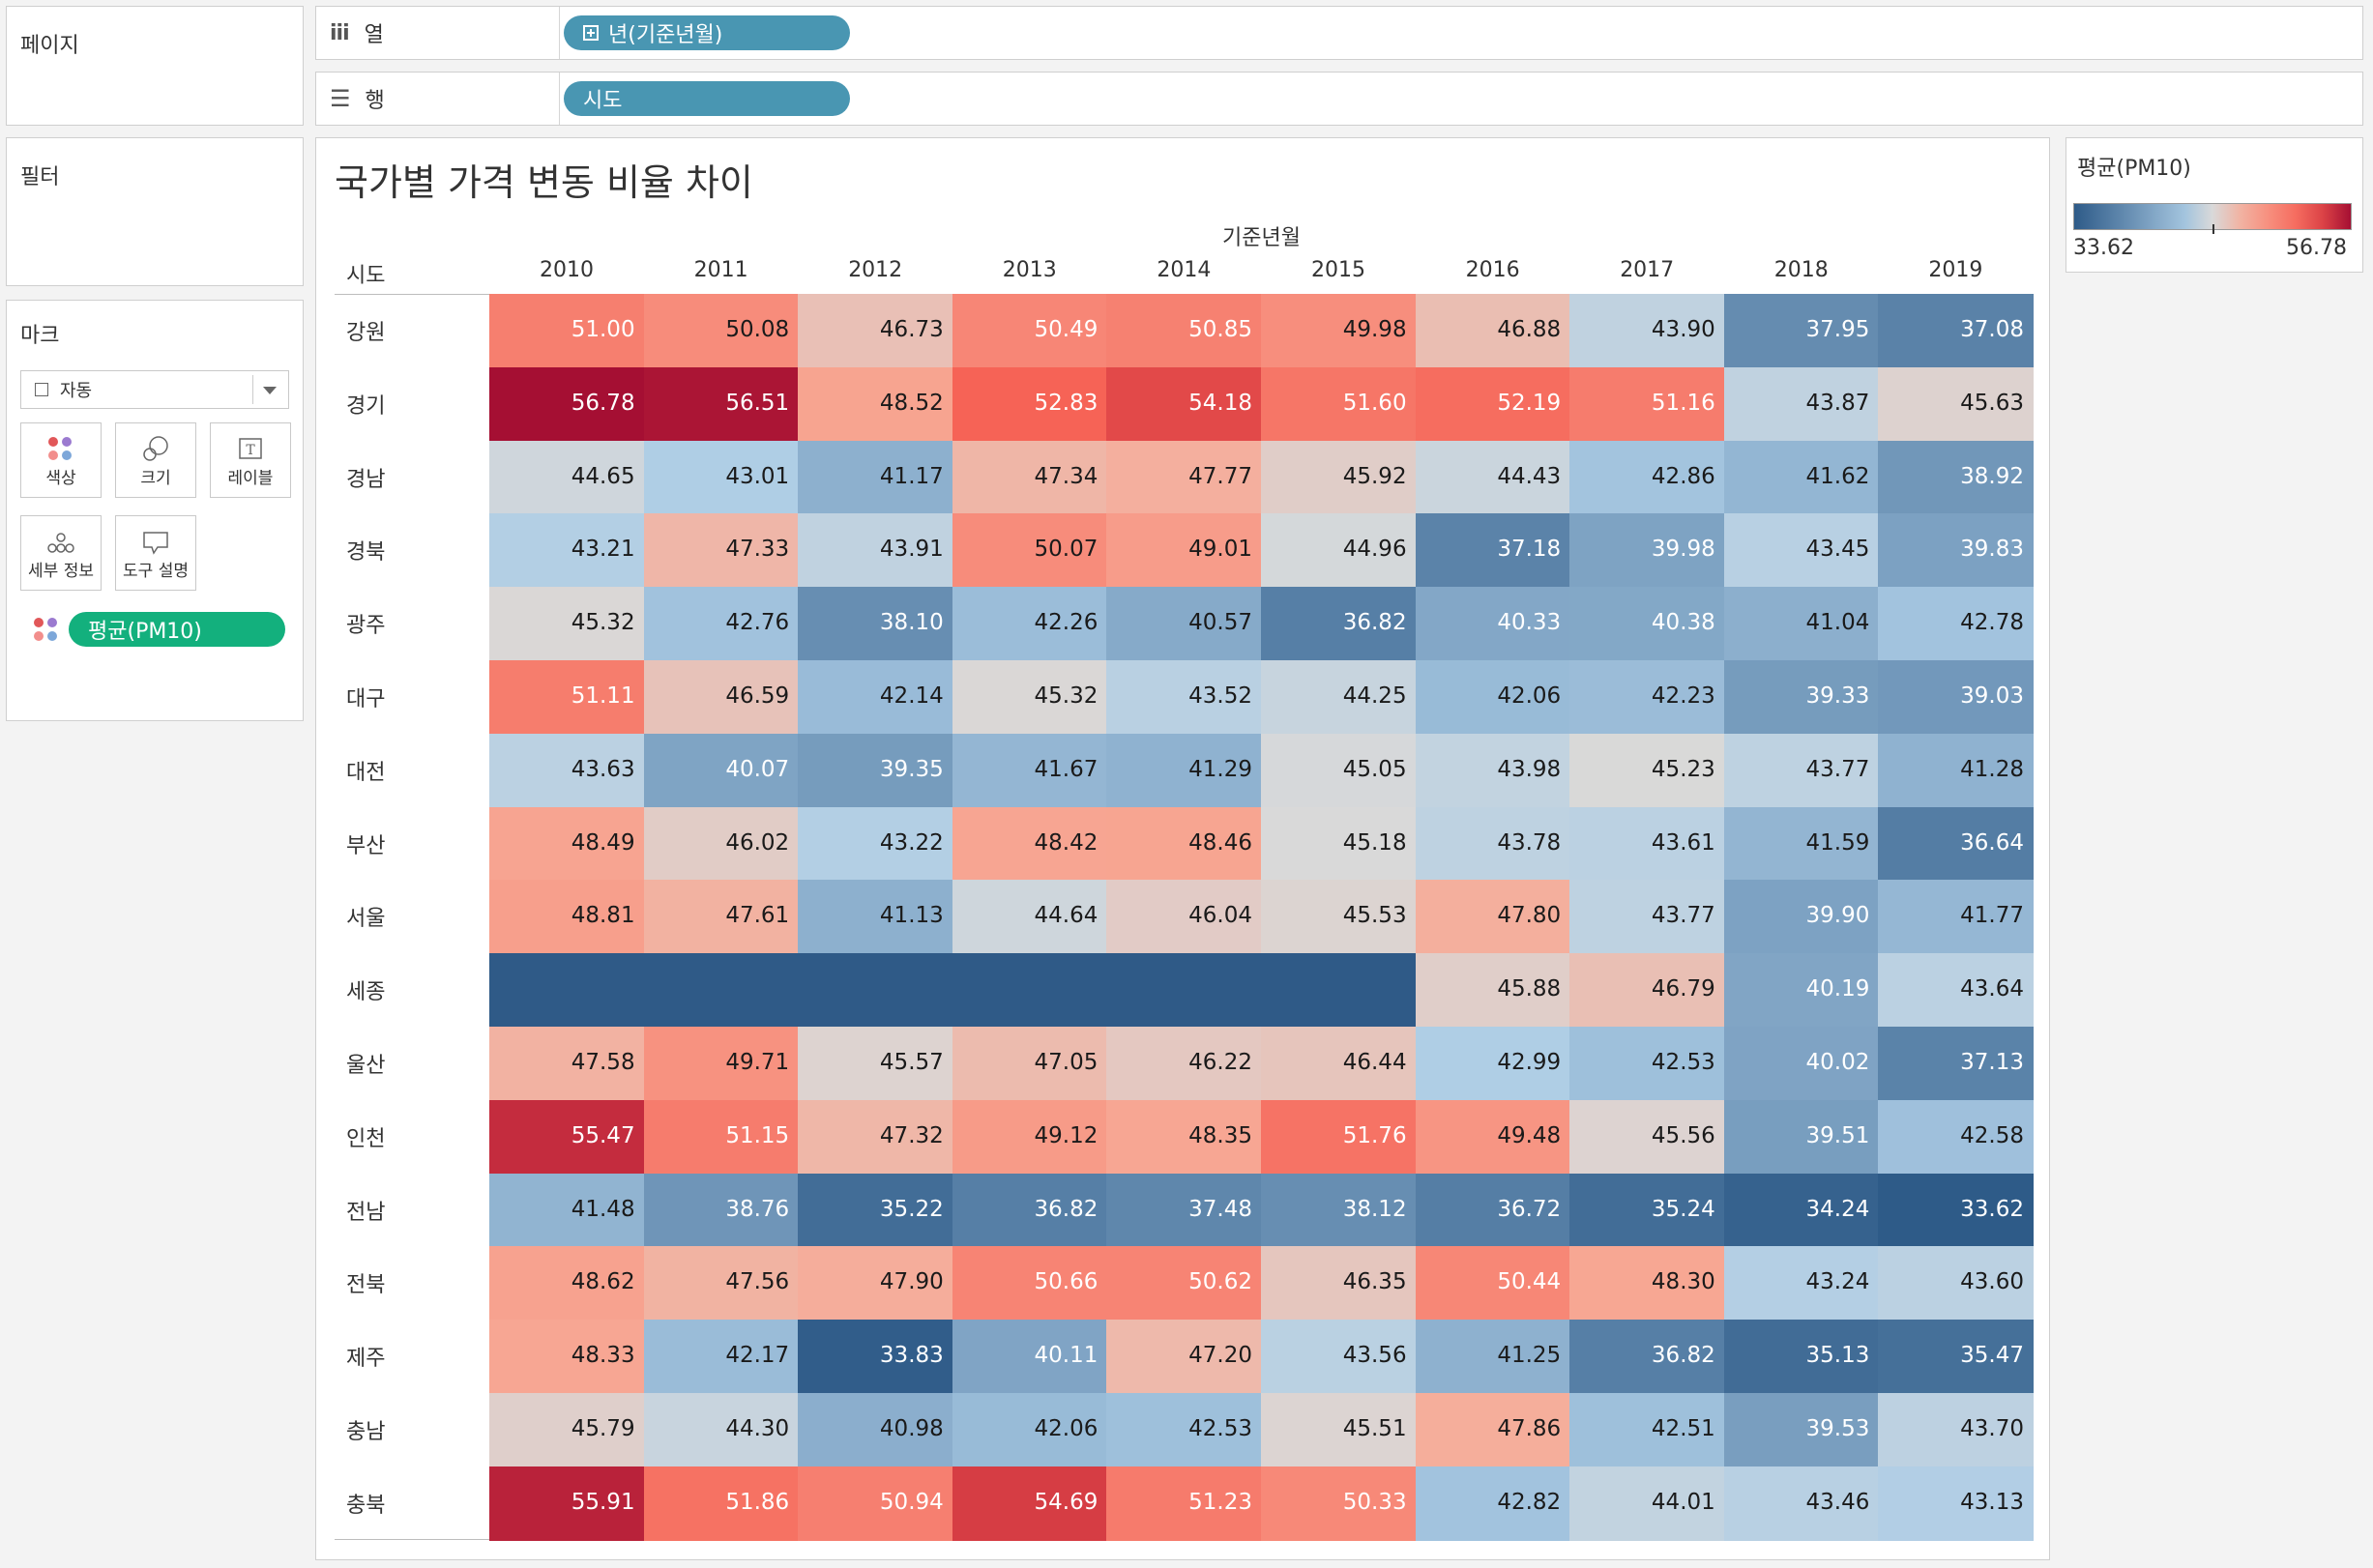 This screenshot has width=2373, height=1568. What do you see at coordinates (721, 404) in the screenshot?
I see `heatmap-cell: 56.51` at bounding box center [721, 404].